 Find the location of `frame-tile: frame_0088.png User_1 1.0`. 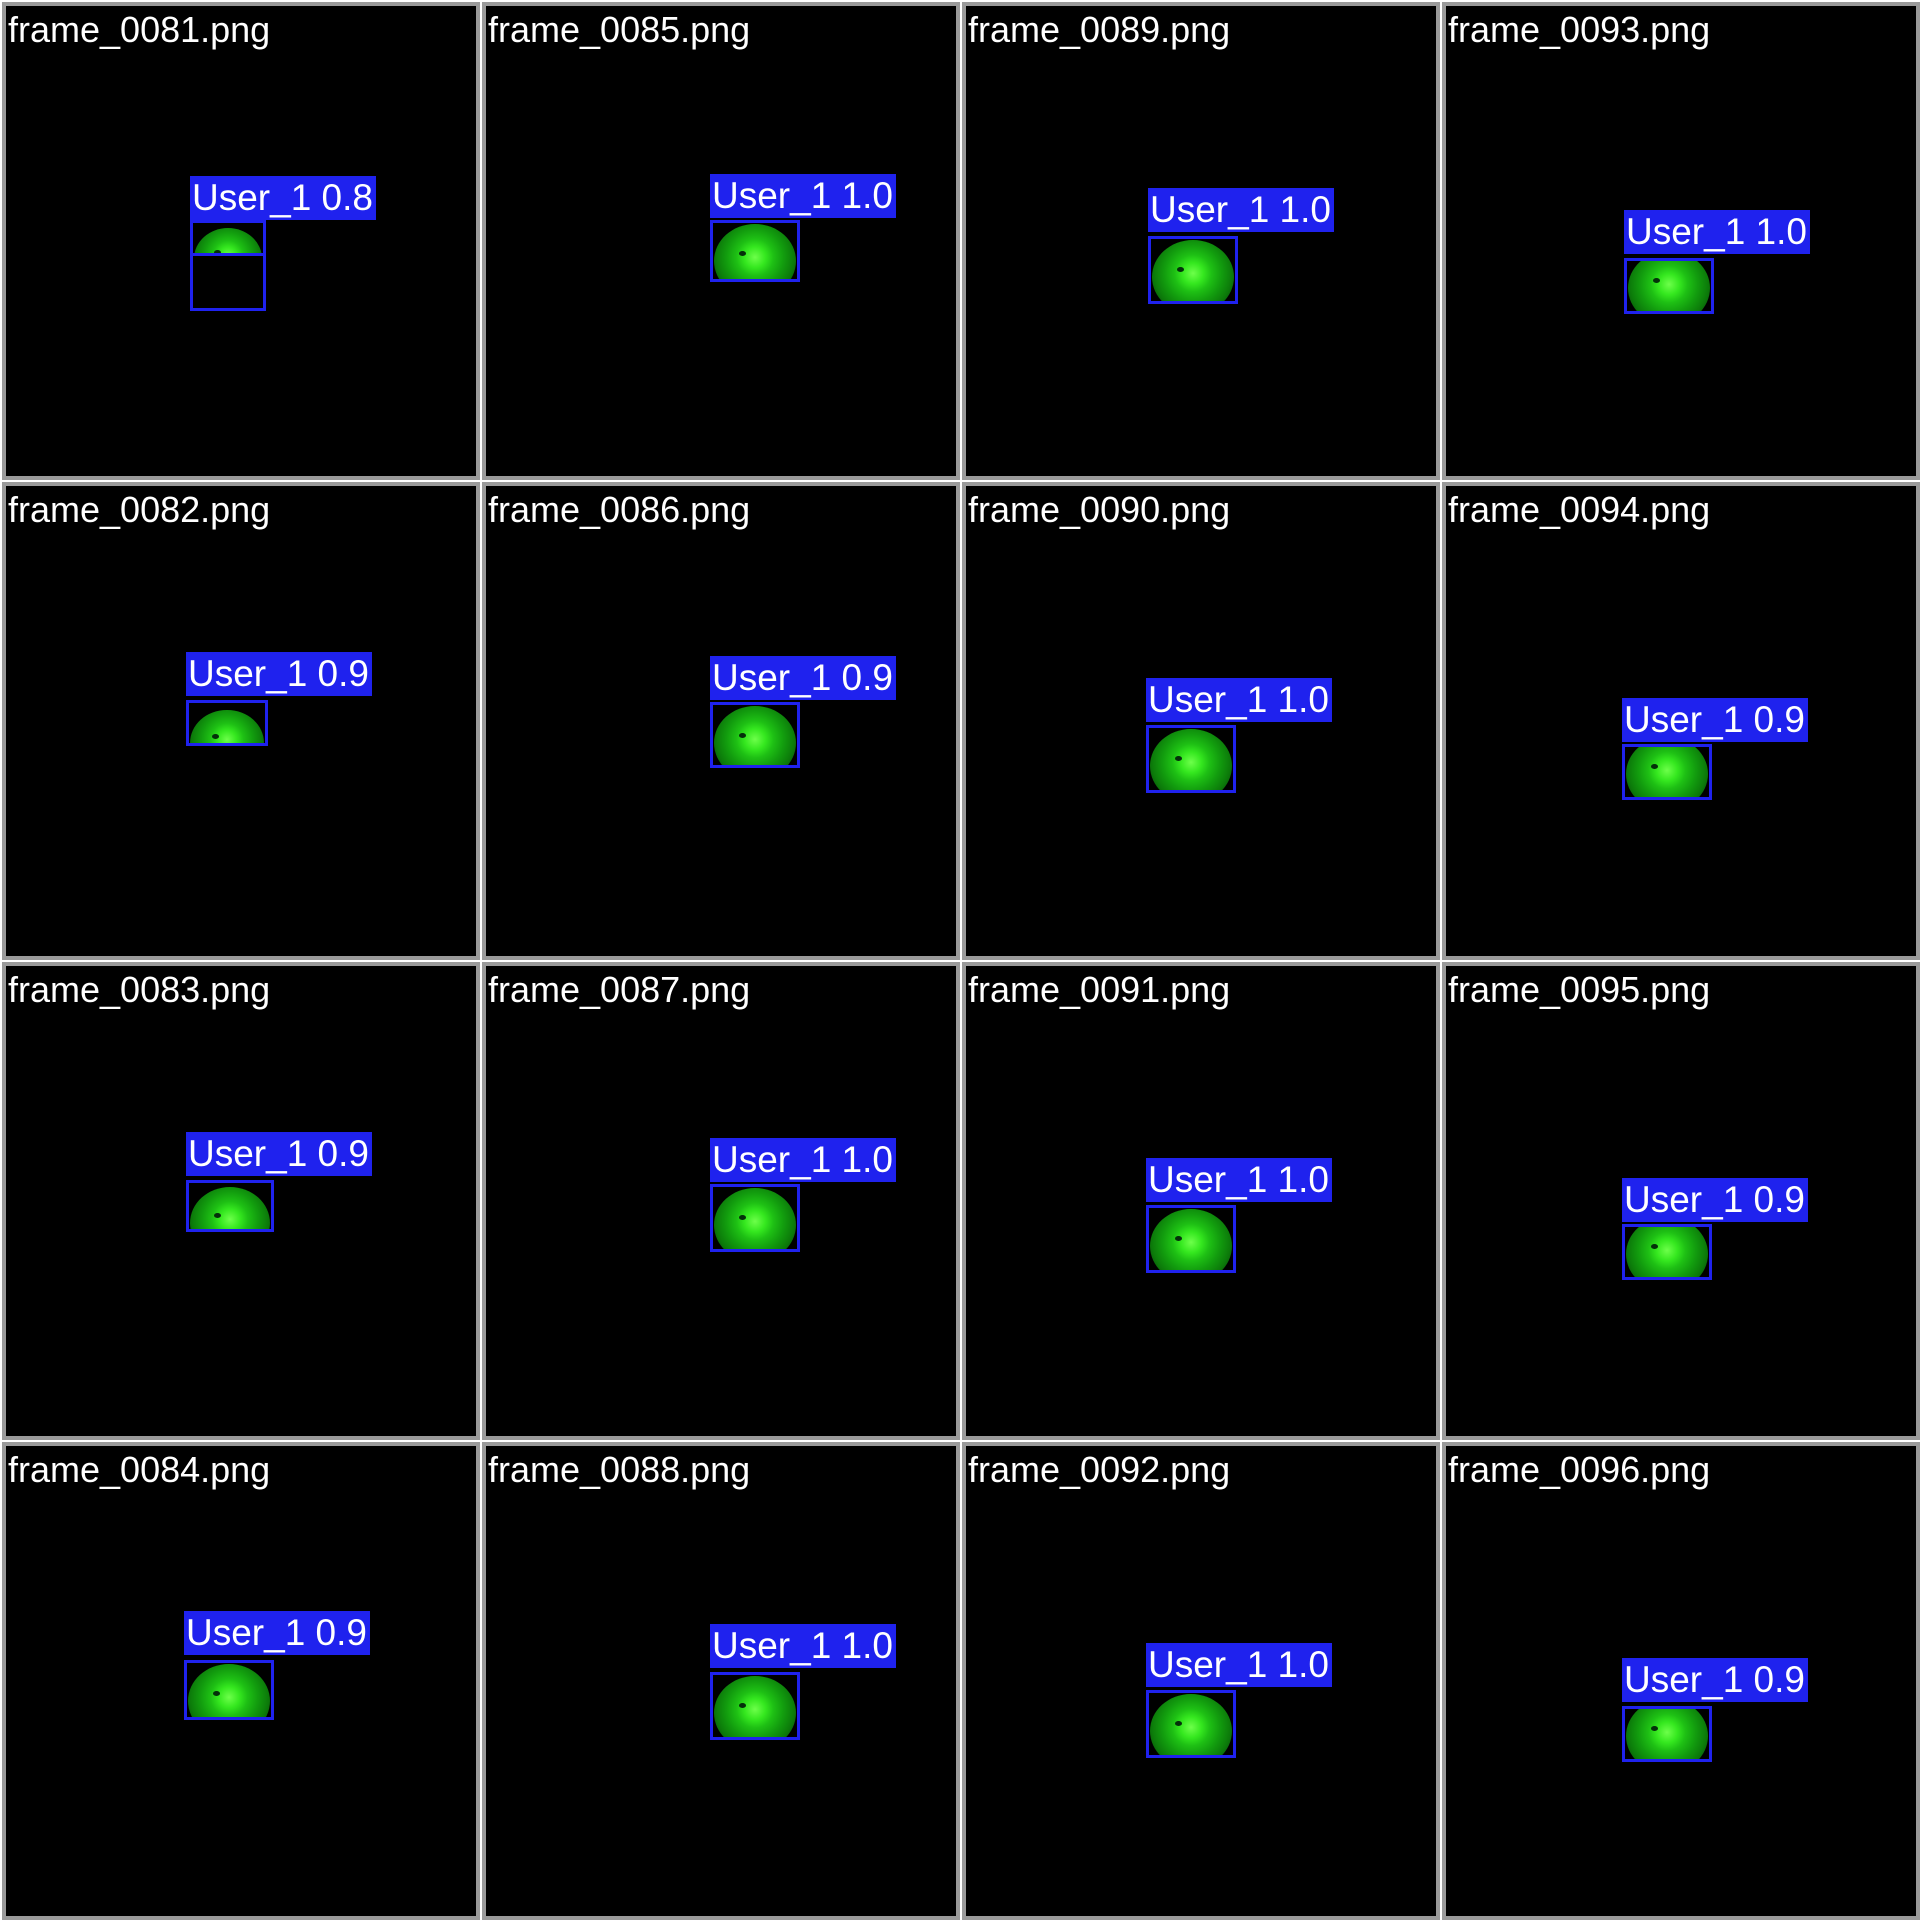

frame-tile: frame_0088.png User_1 1.0 is located at coordinates (721, 1681).